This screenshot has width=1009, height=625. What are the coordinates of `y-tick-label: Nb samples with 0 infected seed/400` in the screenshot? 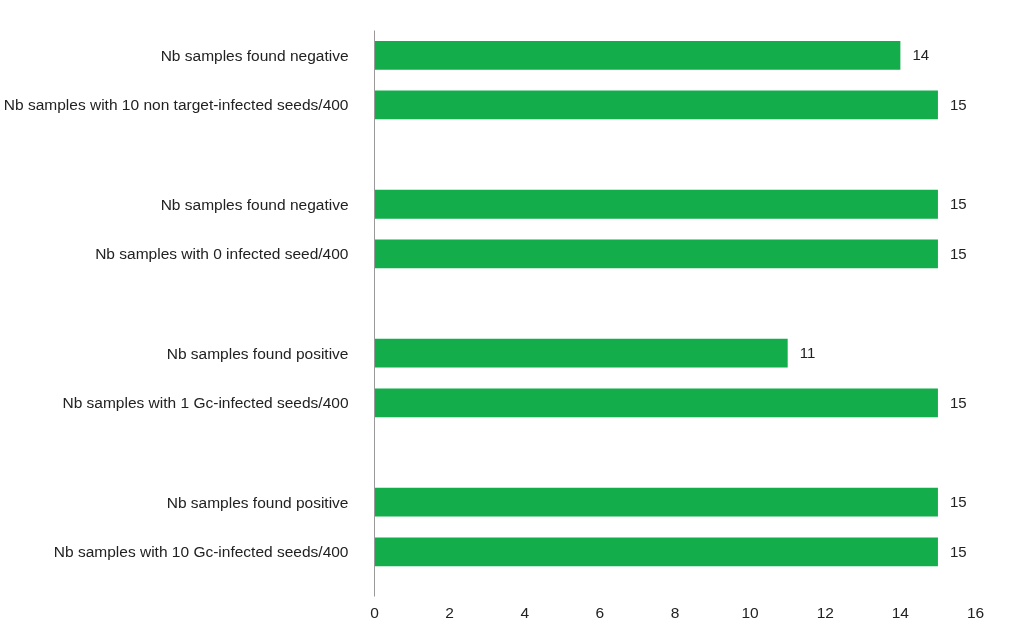 It's located at (222, 254).